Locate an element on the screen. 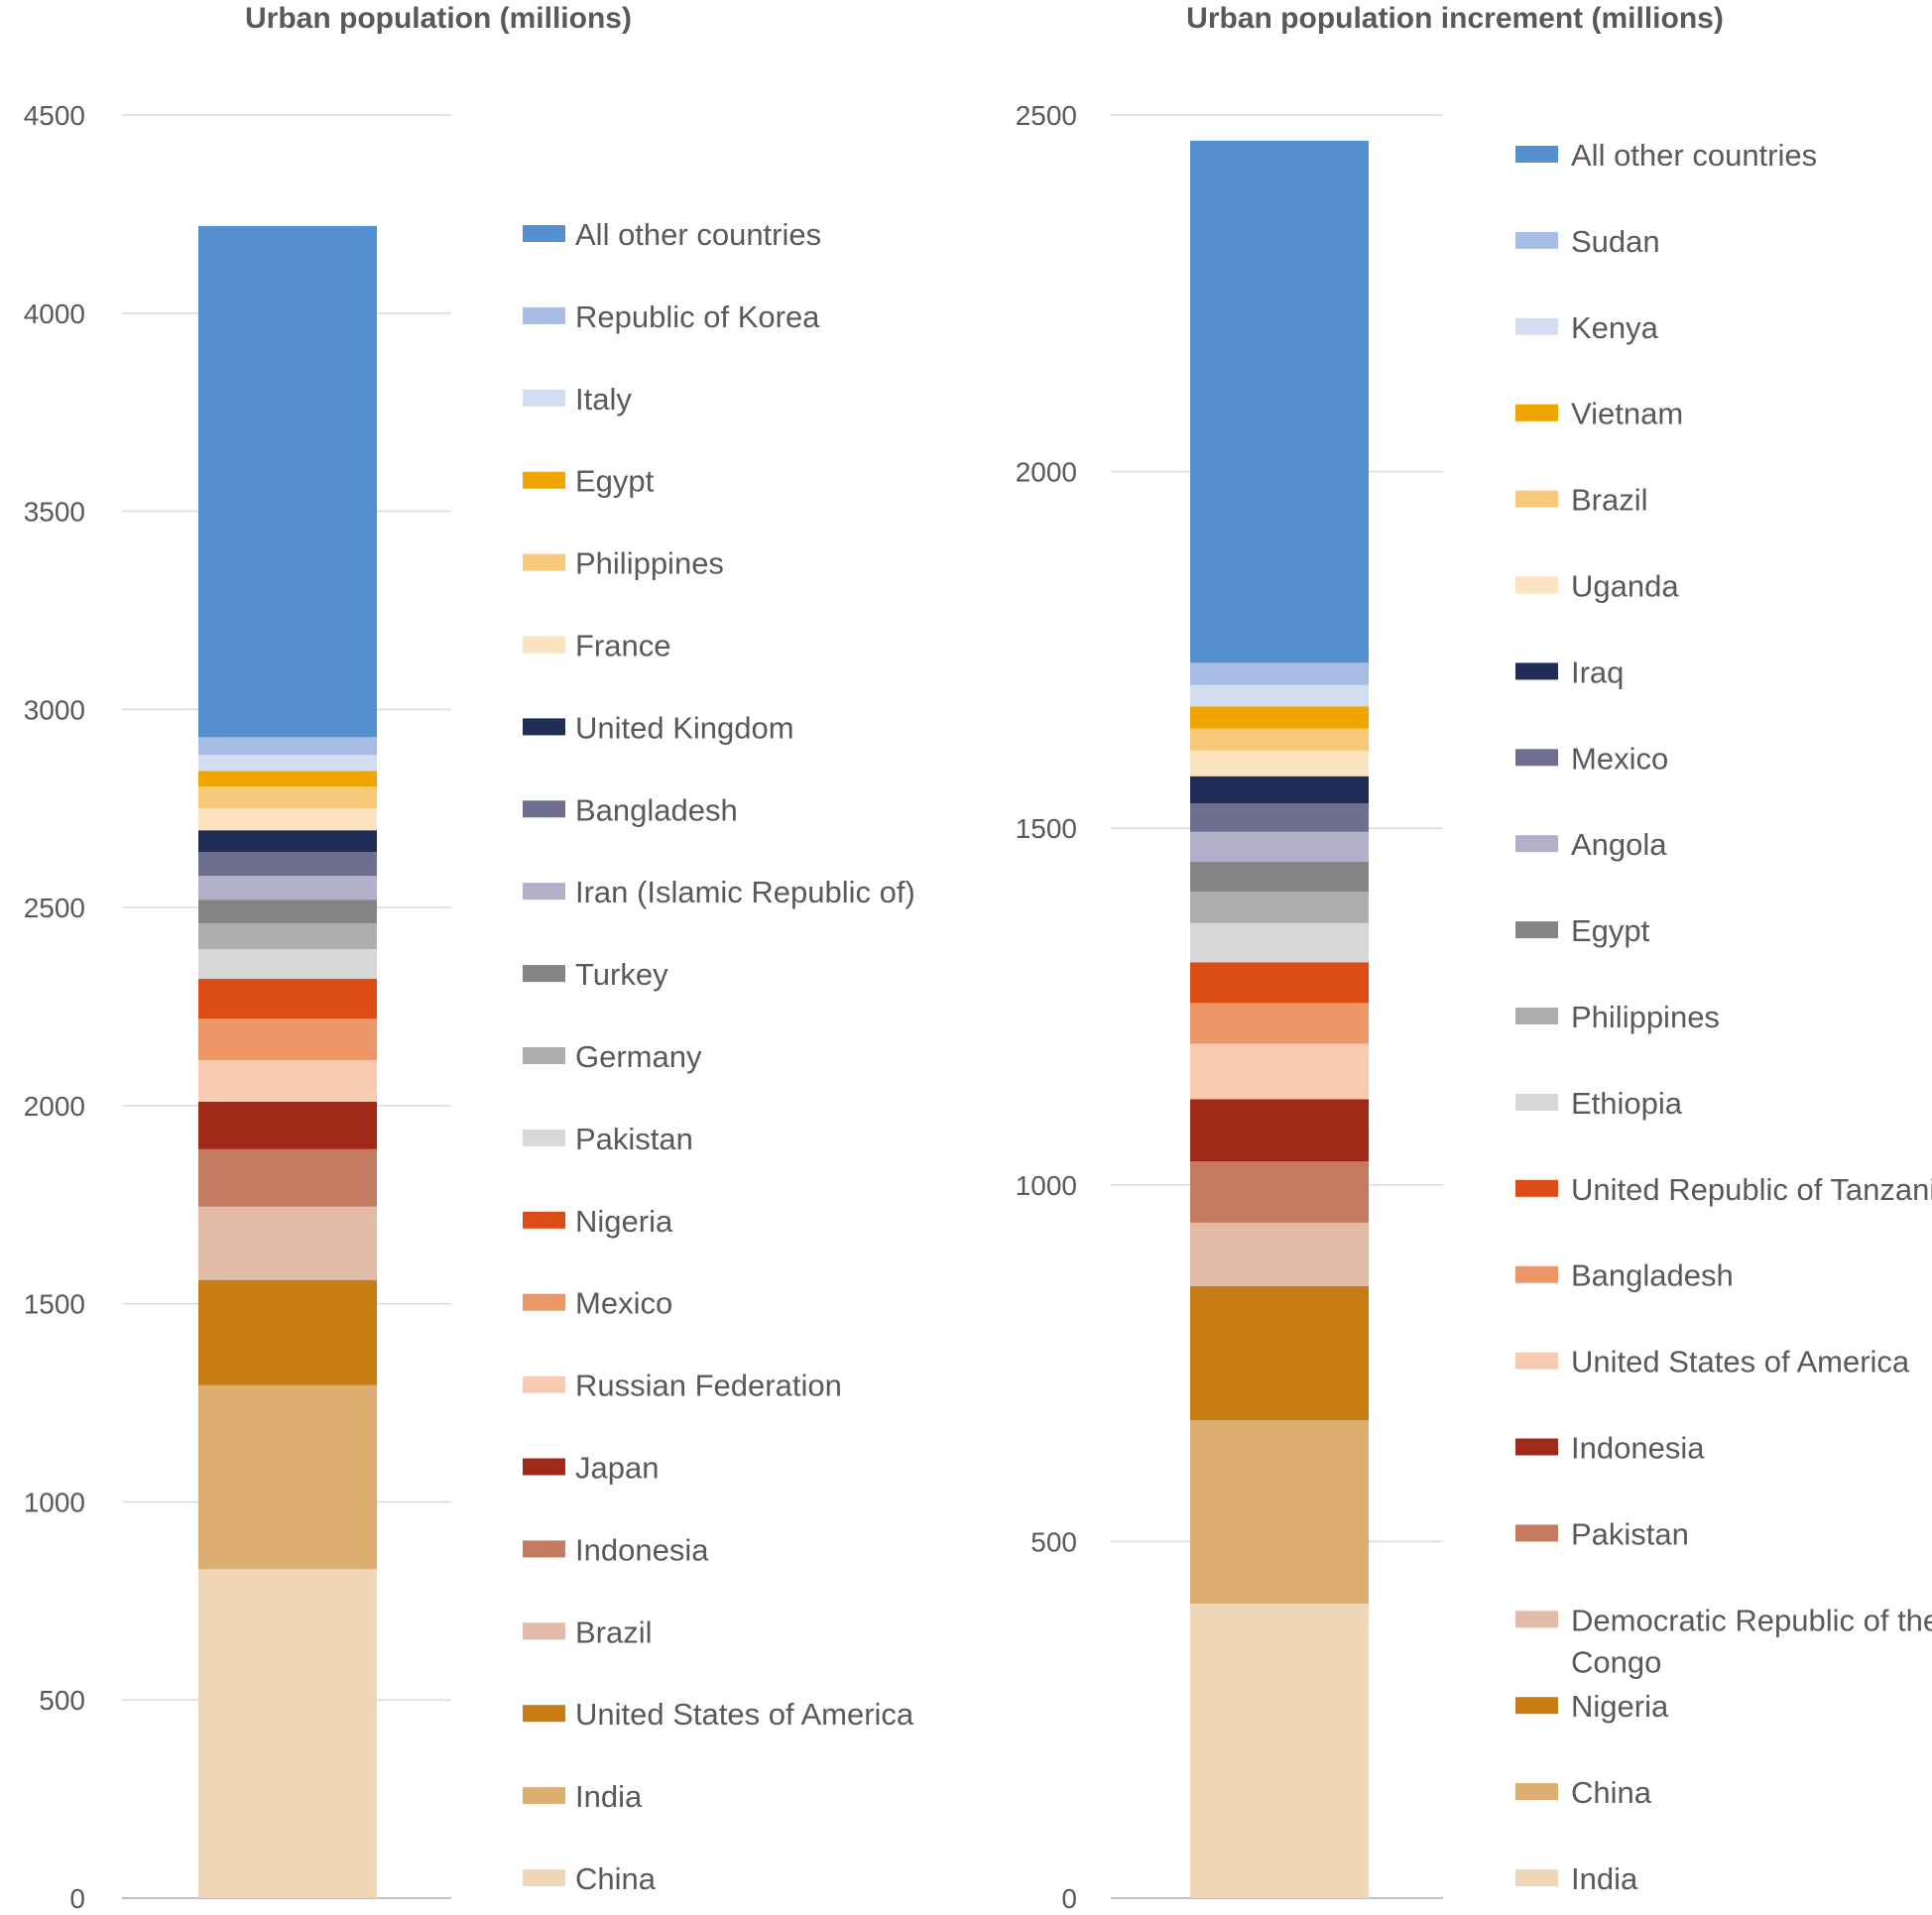  legend-label: Sudan is located at coordinates (1615, 241).